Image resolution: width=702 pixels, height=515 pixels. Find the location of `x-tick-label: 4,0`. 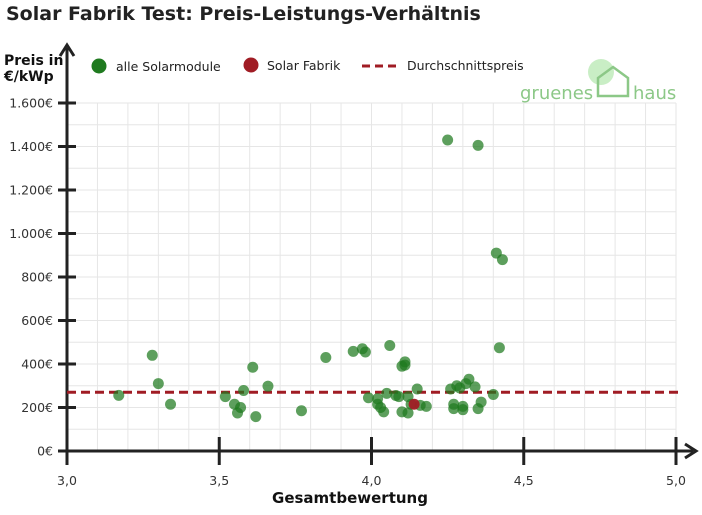

x-tick-label: 4,0 is located at coordinates (372, 480).